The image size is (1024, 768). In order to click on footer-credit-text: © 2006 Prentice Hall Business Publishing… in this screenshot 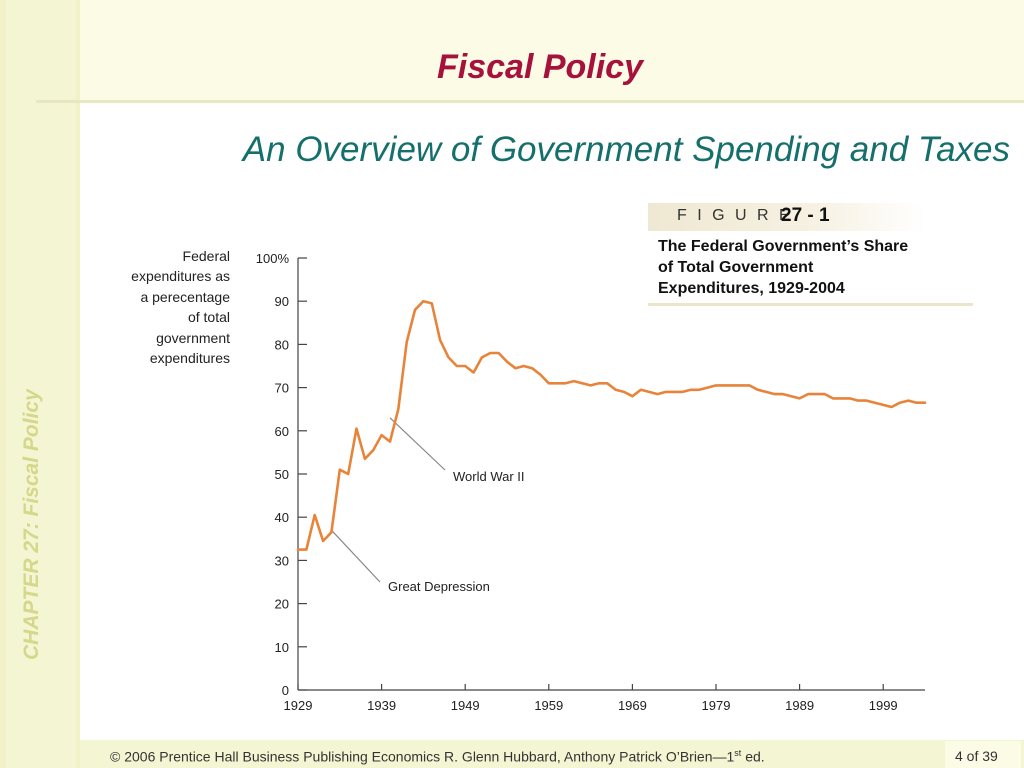, I will do `click(422, 756)`.